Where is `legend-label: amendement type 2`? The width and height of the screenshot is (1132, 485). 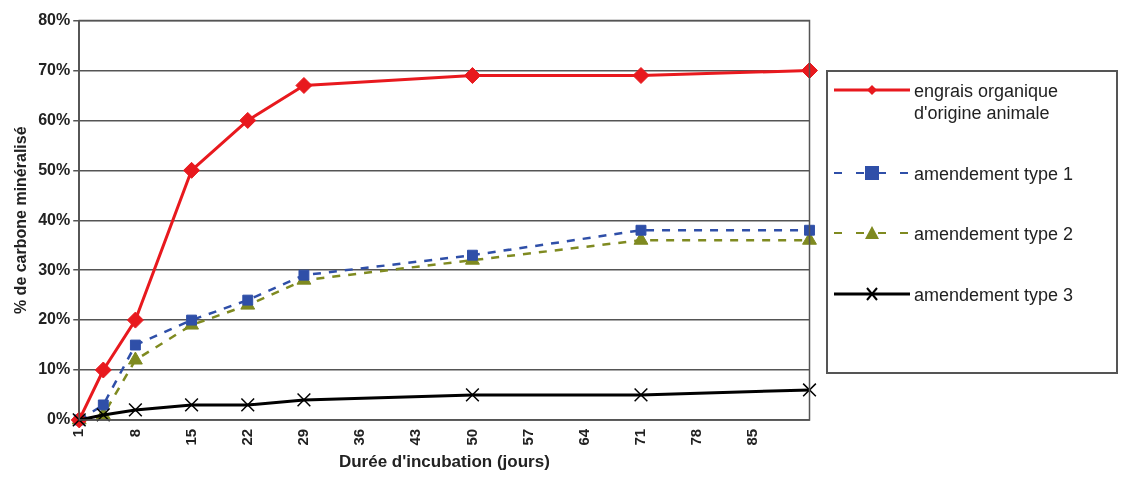
legend-label: amendement type 2 is located at coordinates (994, 234).